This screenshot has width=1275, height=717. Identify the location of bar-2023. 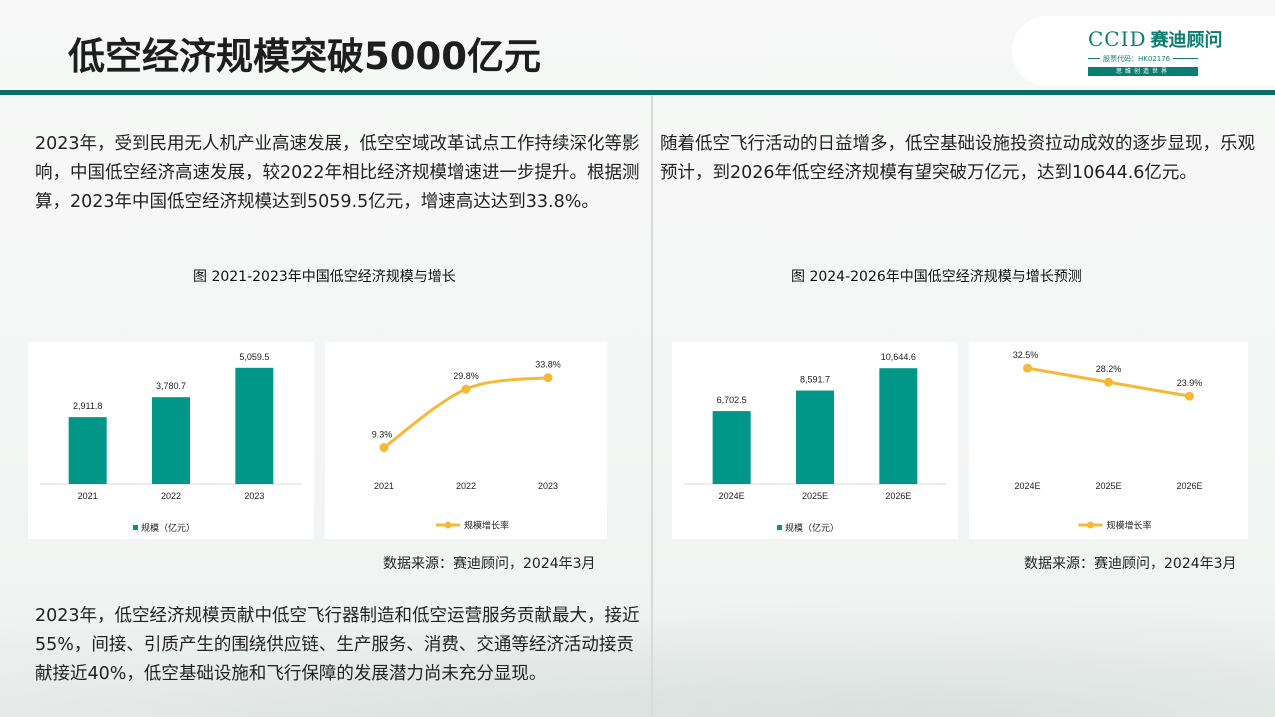
(254, 425).